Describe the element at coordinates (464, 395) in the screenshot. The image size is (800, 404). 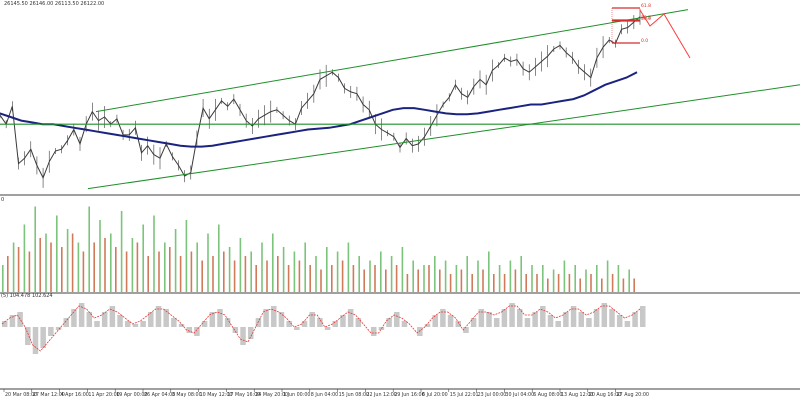
I see `x-tick-label-16: 15 Jul 22:01` at that location.